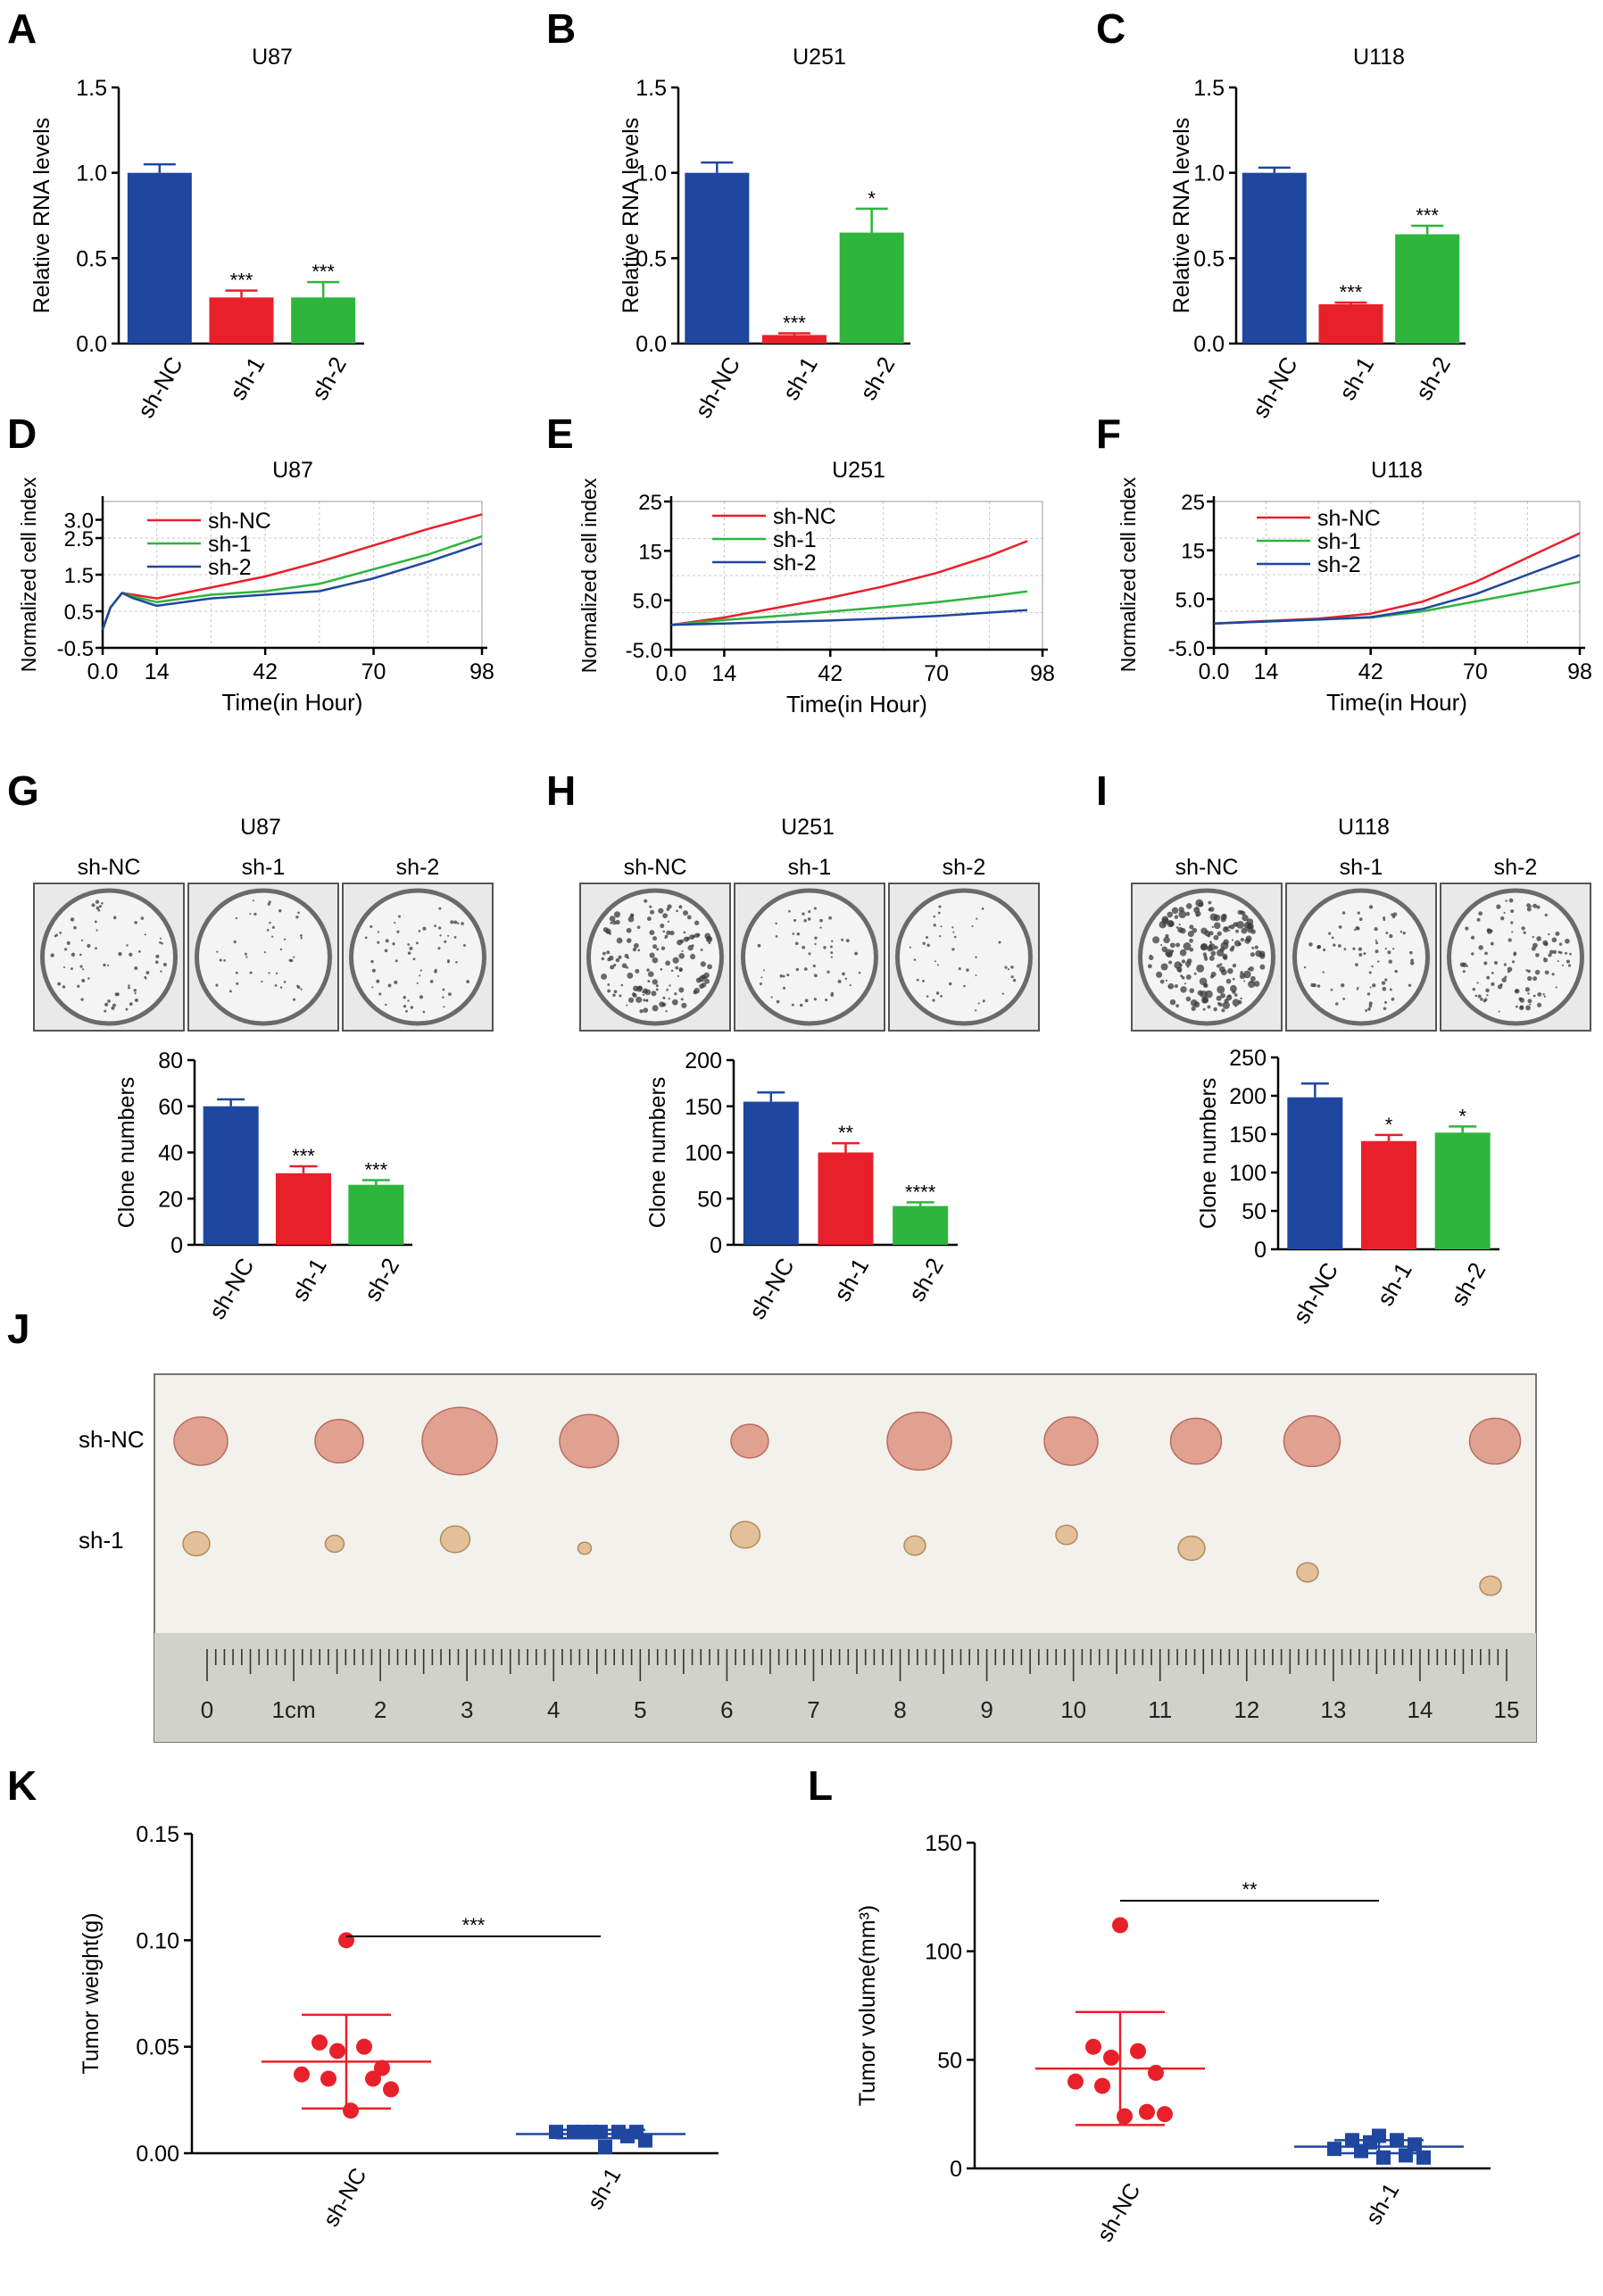 This screenshot has width=1603, height=2296. I want to click on ruler-number: 15, so click(1507, 1709).